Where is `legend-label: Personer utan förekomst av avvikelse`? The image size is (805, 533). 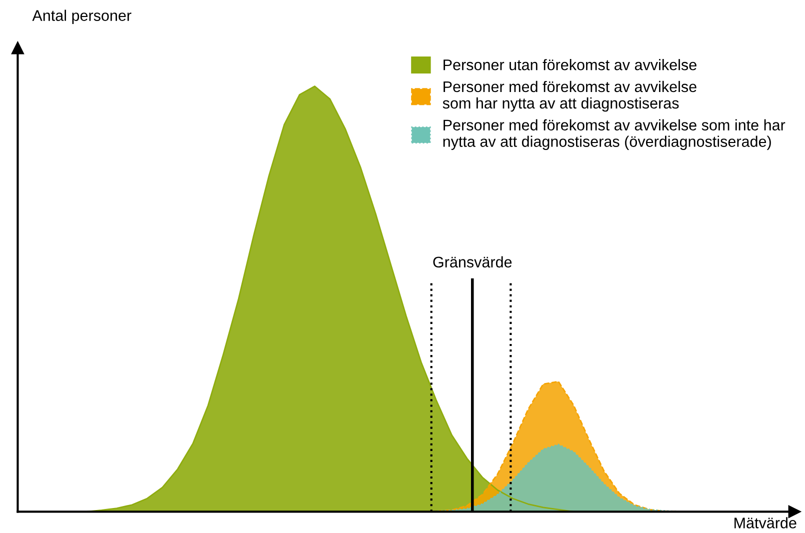 legend-label: Personer utan förekomst av avvikelse is located at coordinates (570, 64).